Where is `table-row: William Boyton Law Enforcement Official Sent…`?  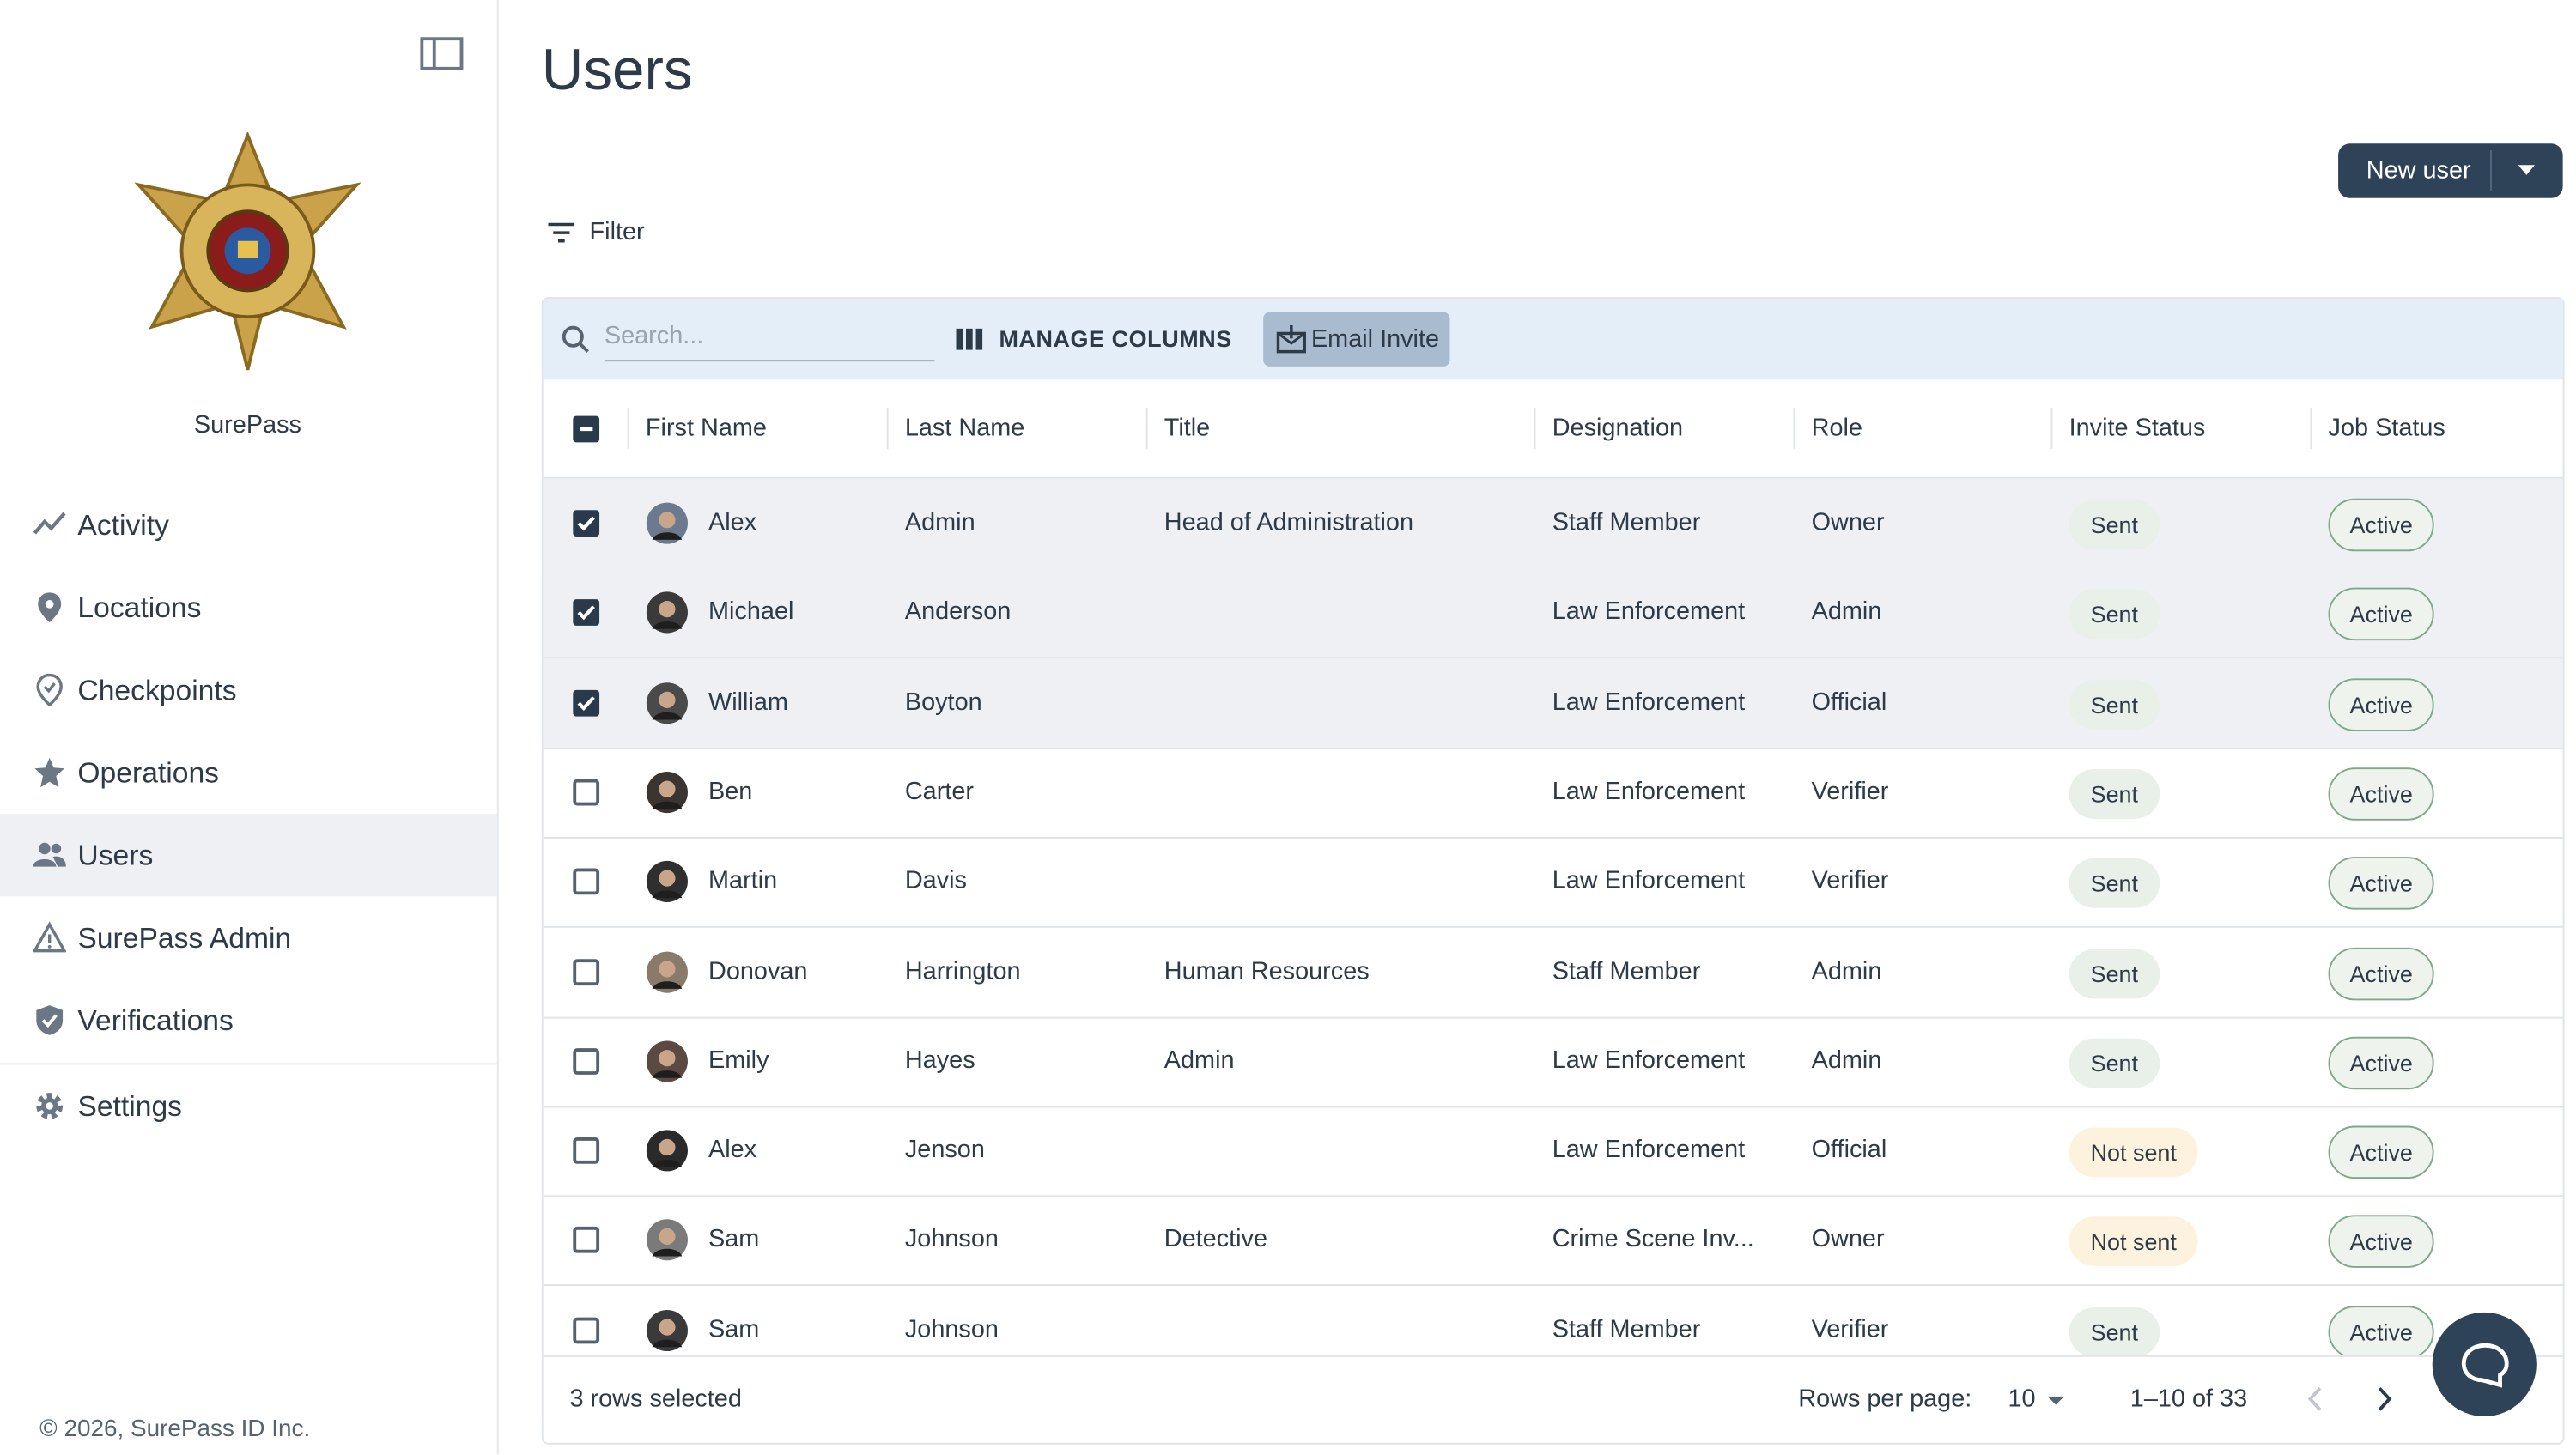
table-row: William Boyton Law Enforcement Official Sent… is located at coordinates (1553, 703).